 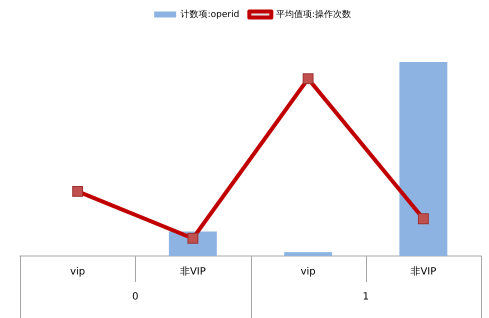 I want to click on legend-label: 平均值项:操作次数, so click(x=313, y=14).